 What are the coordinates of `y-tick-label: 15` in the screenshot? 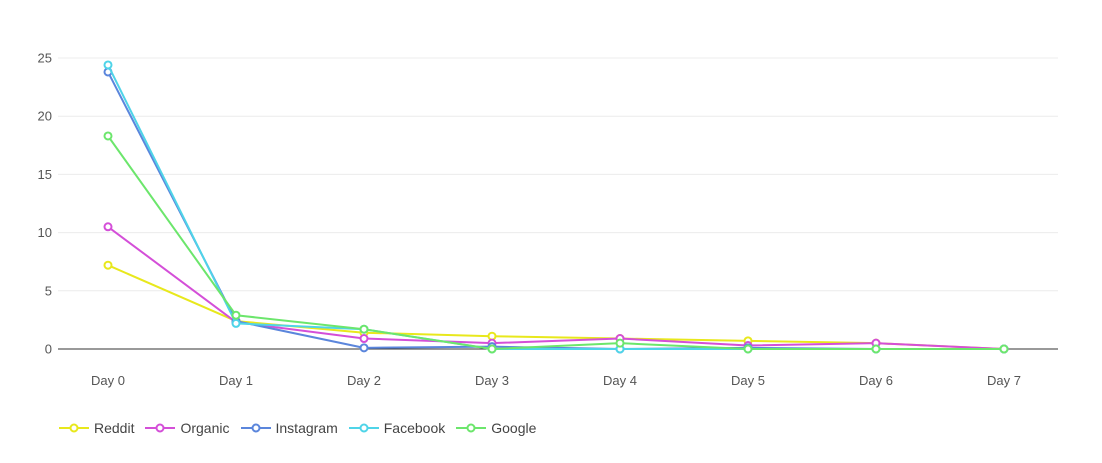 It's located at (45, 174).